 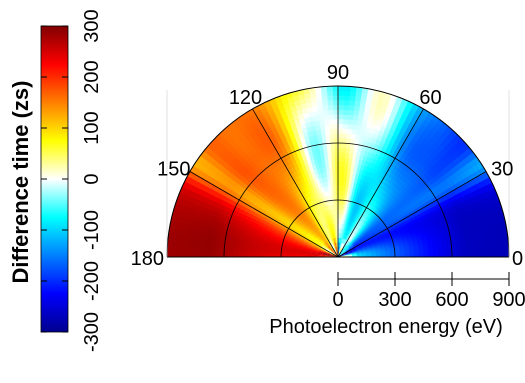 I want to click on angle-tick-label: 180, so click(x=147, y=259).